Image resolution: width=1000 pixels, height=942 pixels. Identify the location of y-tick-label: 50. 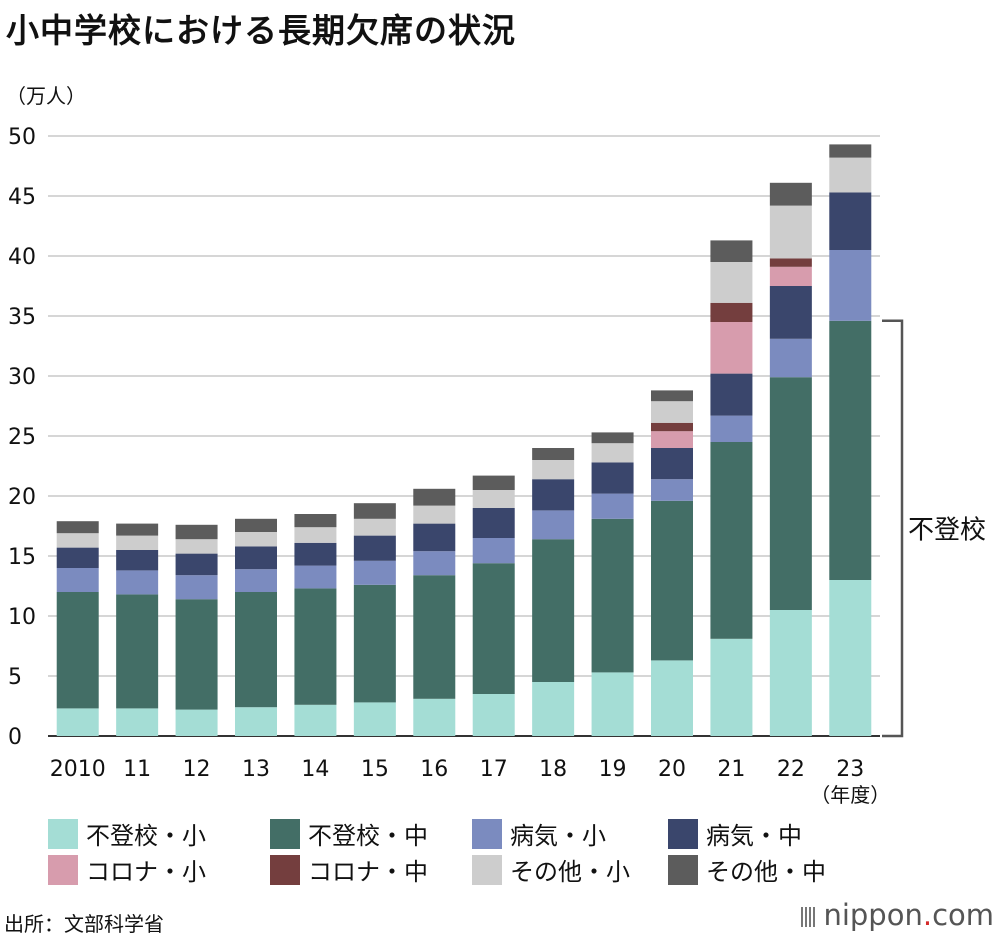
(22, 137).